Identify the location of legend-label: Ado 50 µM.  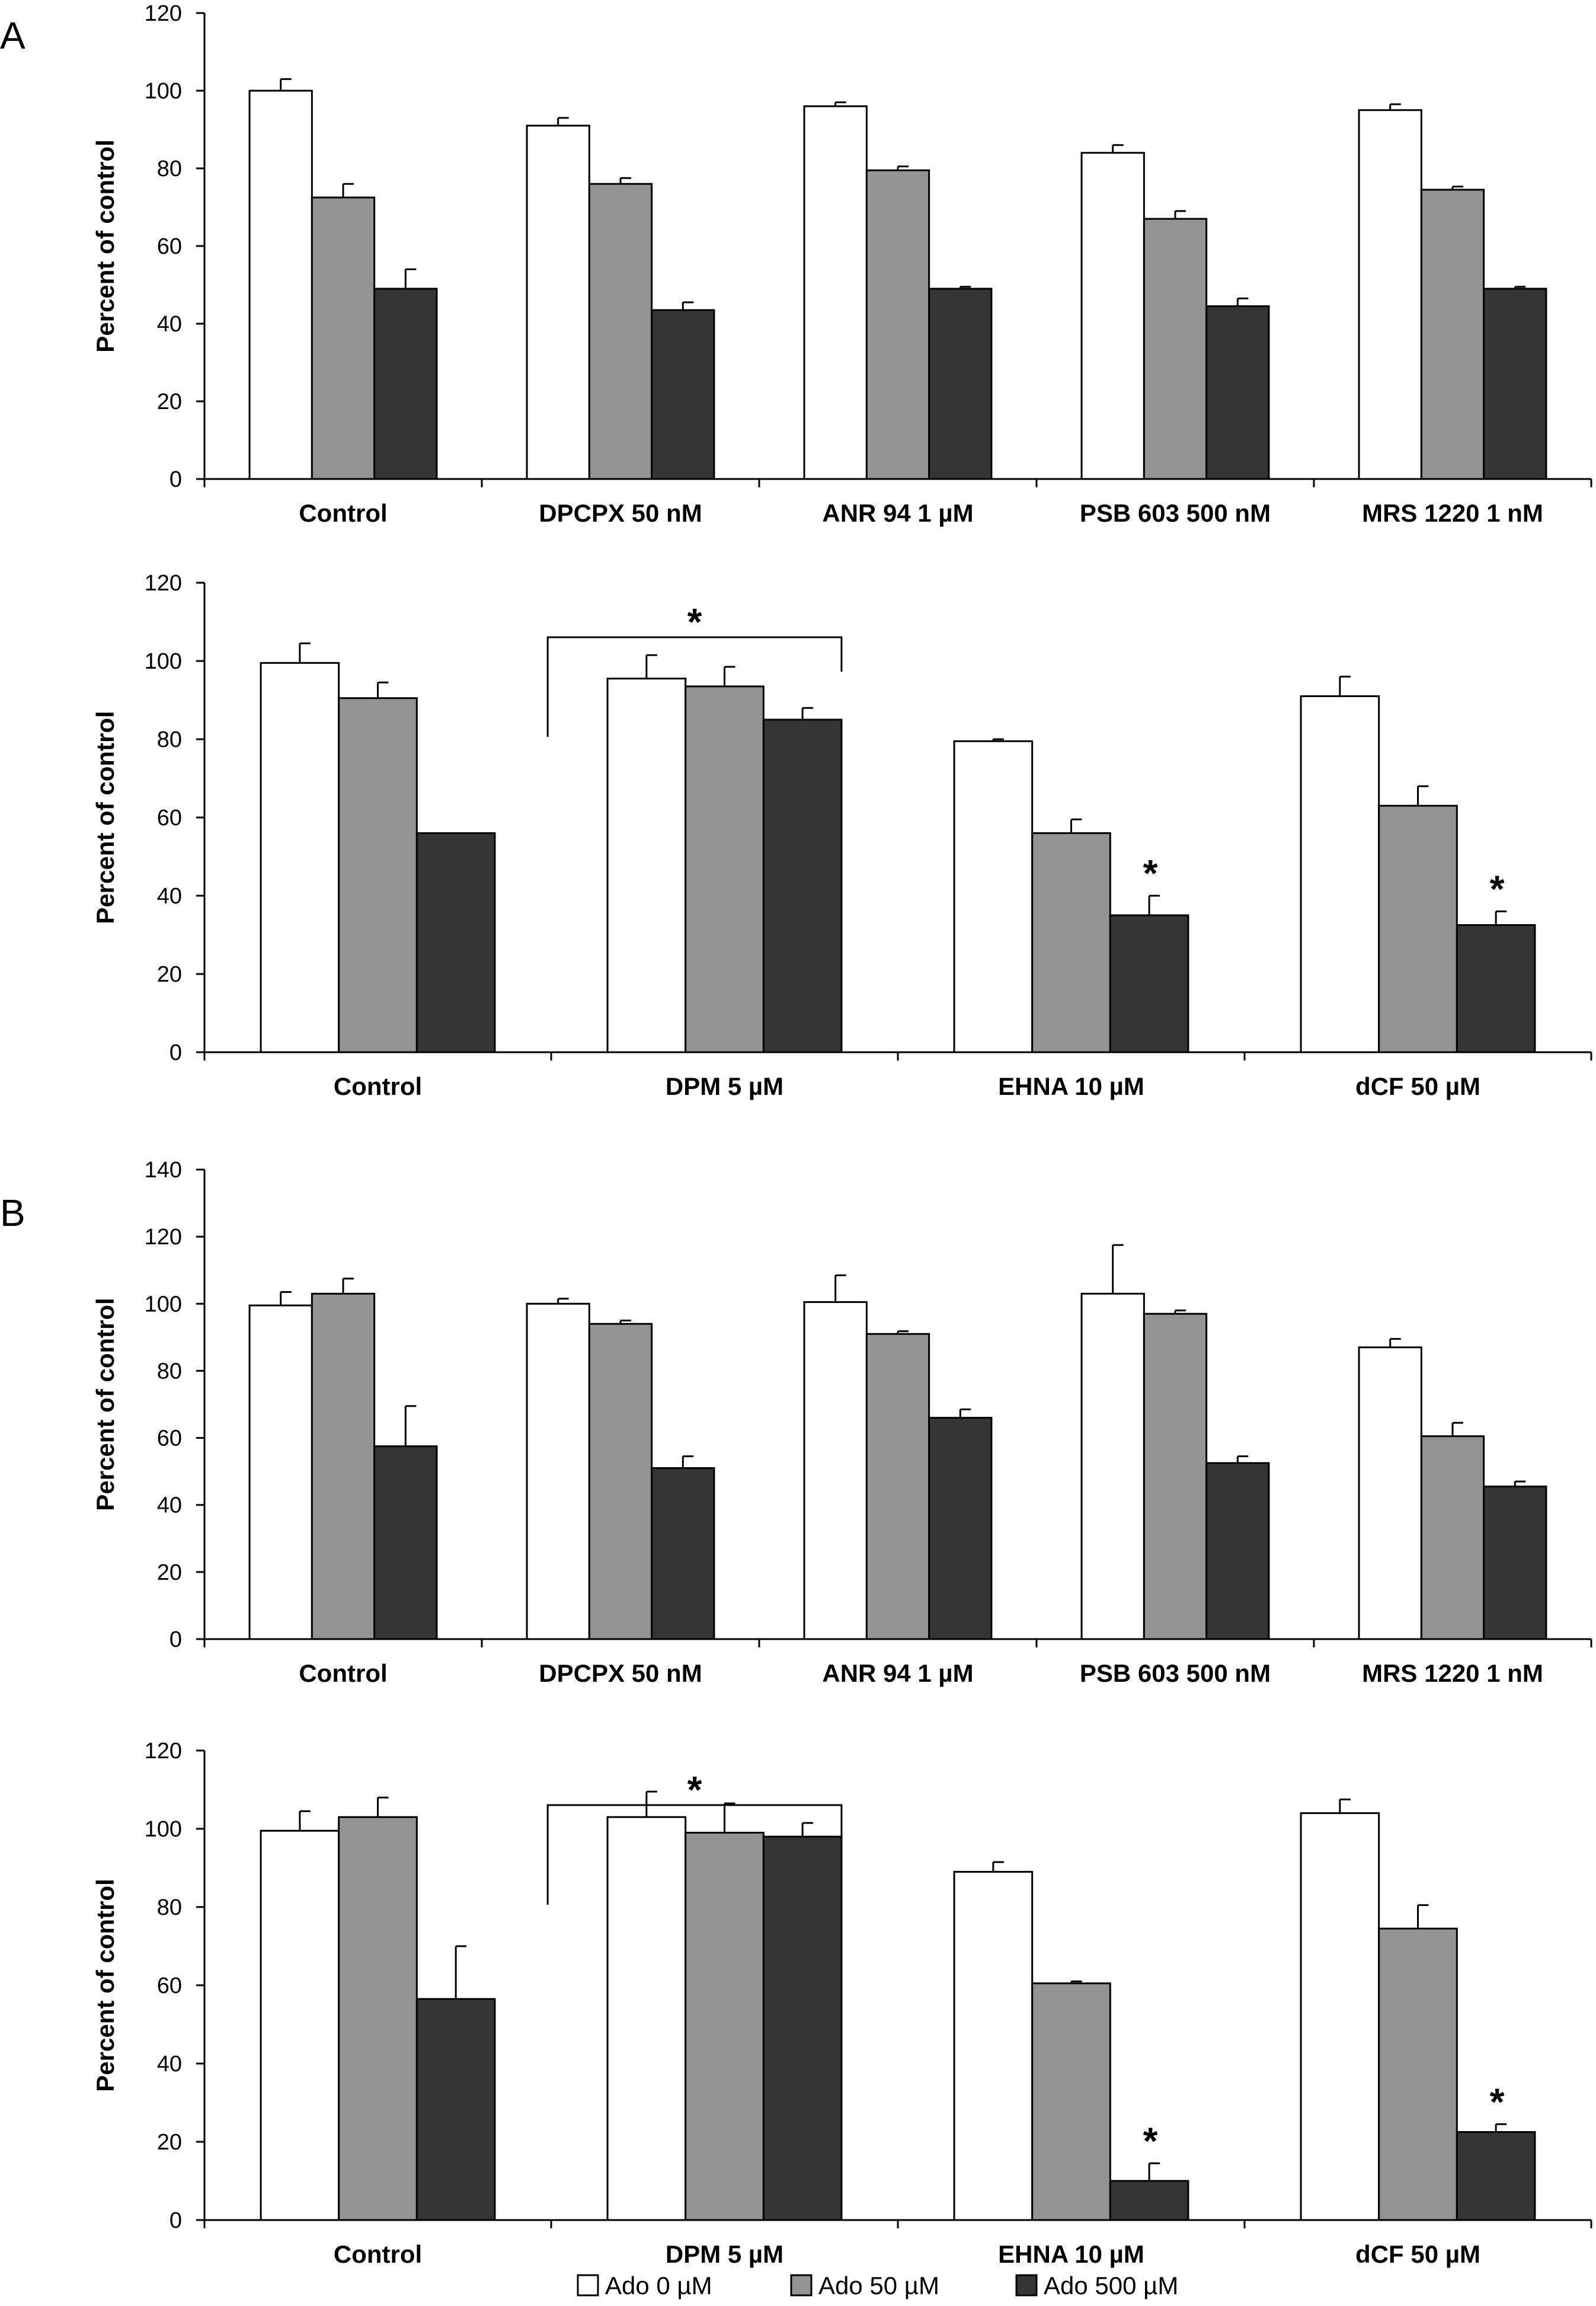
(878, 2286).